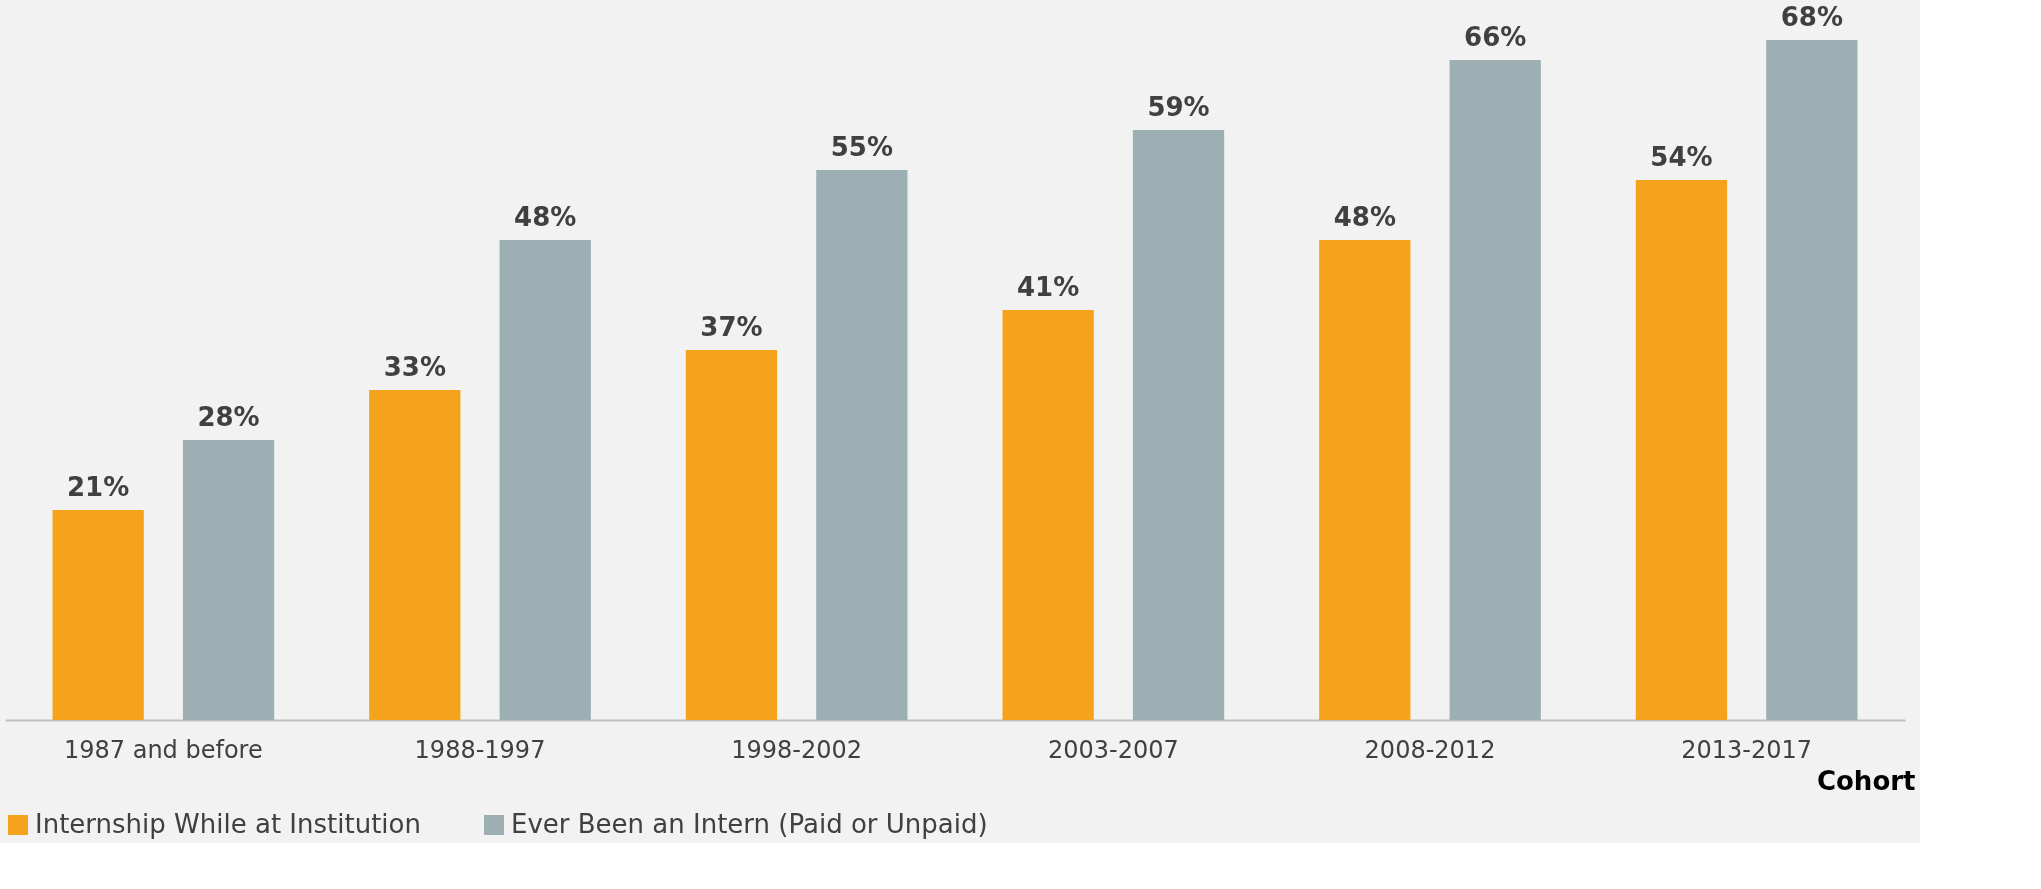  What do you see at coordinates (1747, 749) in the screenshot?
I see `x-tick-label: 2013-2017` at bounding box center [1747, 749].